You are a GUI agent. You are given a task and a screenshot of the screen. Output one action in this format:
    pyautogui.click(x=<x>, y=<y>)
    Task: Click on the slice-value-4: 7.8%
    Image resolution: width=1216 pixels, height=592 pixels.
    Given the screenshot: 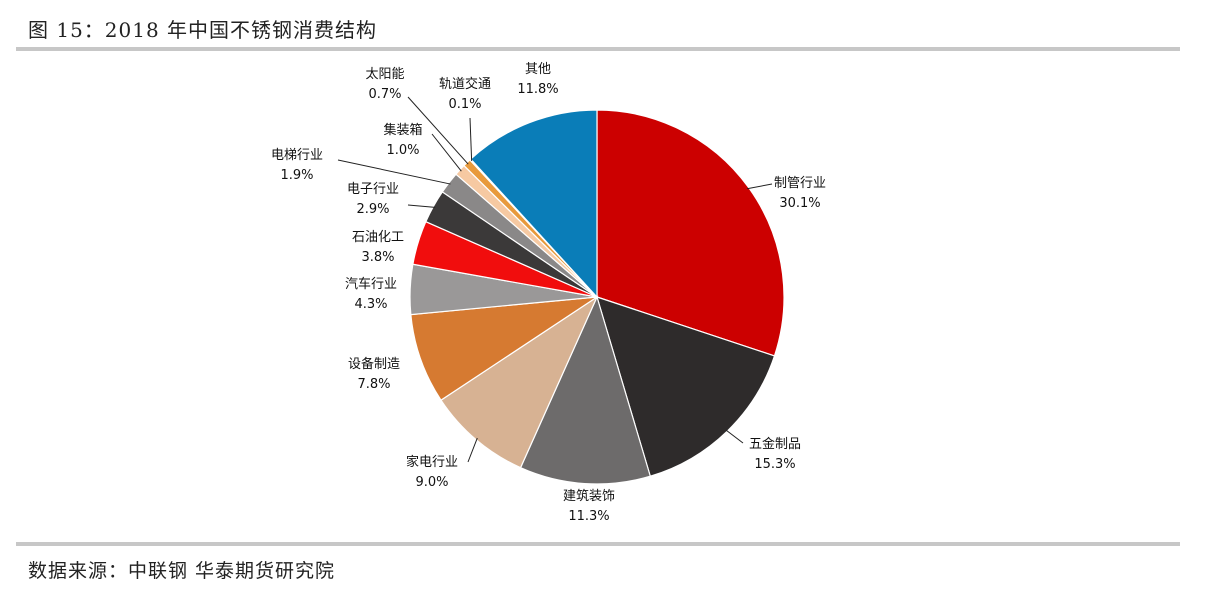 What is the action you would take?
    pyautogui.click(x=373, y=384)
    